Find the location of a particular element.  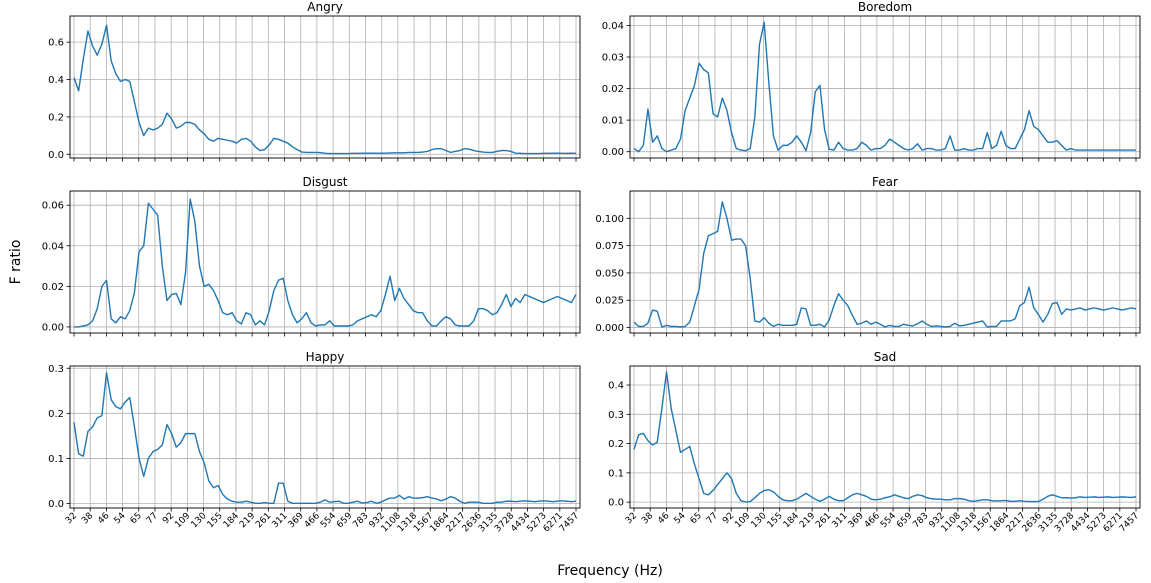

series-line-boredom is located at coordinates (884, 87).